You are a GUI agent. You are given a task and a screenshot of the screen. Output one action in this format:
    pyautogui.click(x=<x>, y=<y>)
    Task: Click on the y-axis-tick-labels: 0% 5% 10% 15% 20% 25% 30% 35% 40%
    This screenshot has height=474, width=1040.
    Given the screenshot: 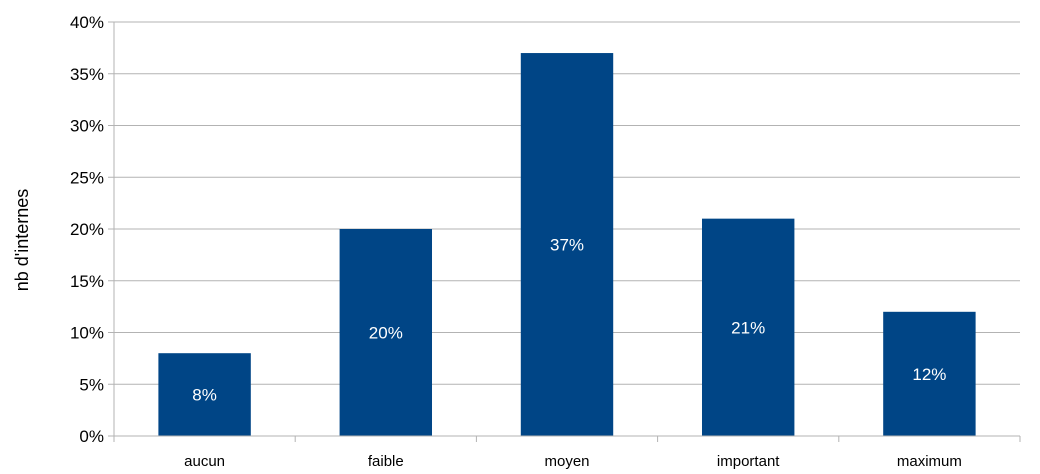 What is the action you would take?
    pyautogui.click(x=87, y=229)
    